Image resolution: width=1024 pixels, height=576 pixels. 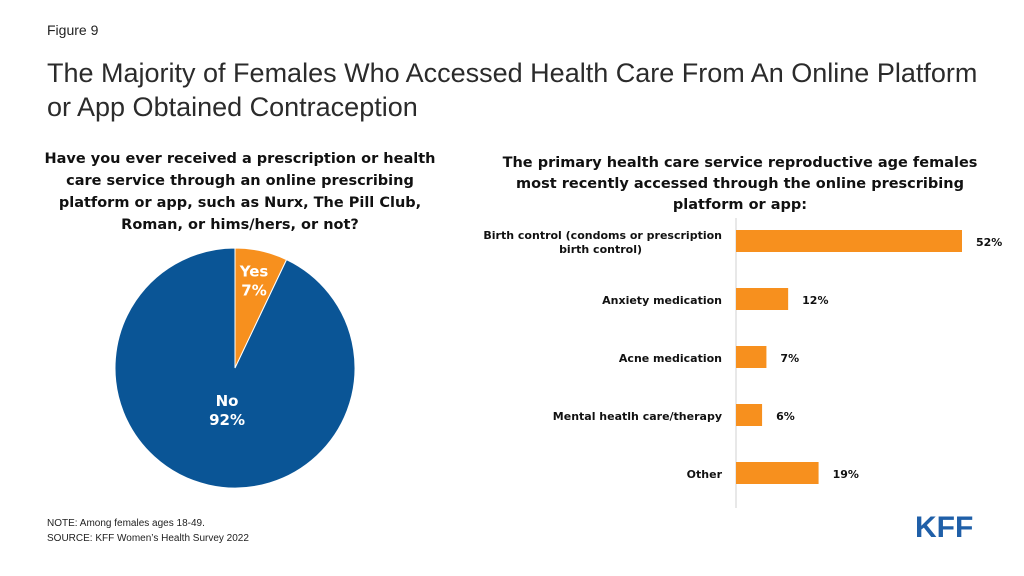 What do you see at coordinates (670, 358) in the screenshot?
I see `bar-category-label-2: Acne medication` at bounding box center [670, 358].